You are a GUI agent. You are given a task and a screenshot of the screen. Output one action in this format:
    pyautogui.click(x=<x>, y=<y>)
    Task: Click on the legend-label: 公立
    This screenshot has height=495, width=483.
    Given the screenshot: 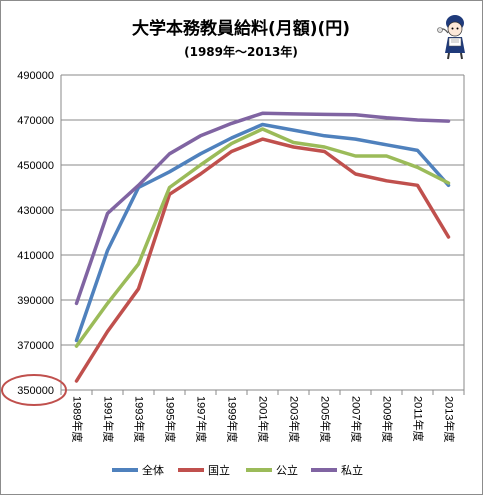 What is the action you would take?
    pyautogui.click(x=287, y=470)
    